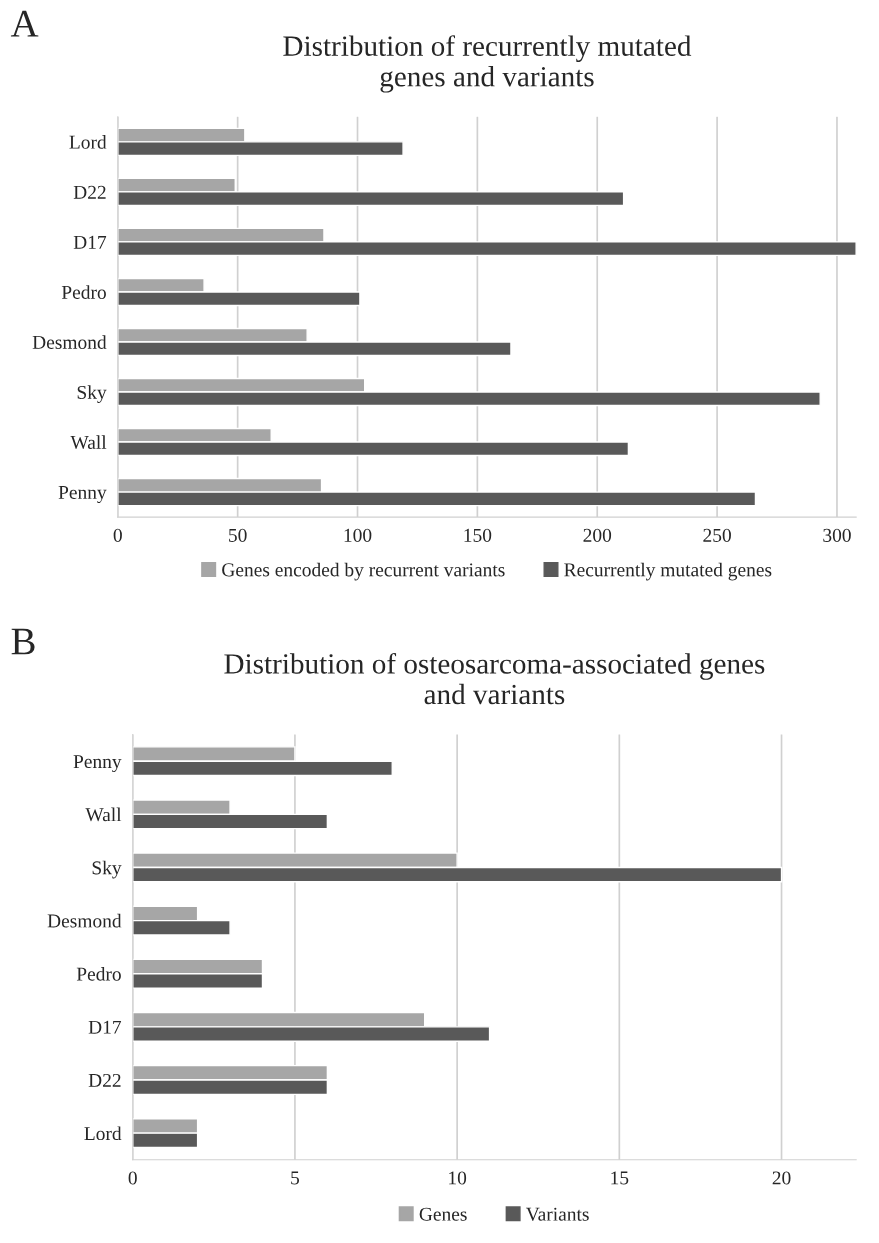 The width and height of the screenshot is (879, 1243). Describe the element at coordinates (295, 1178) in the screenshot. I see `x-tick-label: 5` at that location.